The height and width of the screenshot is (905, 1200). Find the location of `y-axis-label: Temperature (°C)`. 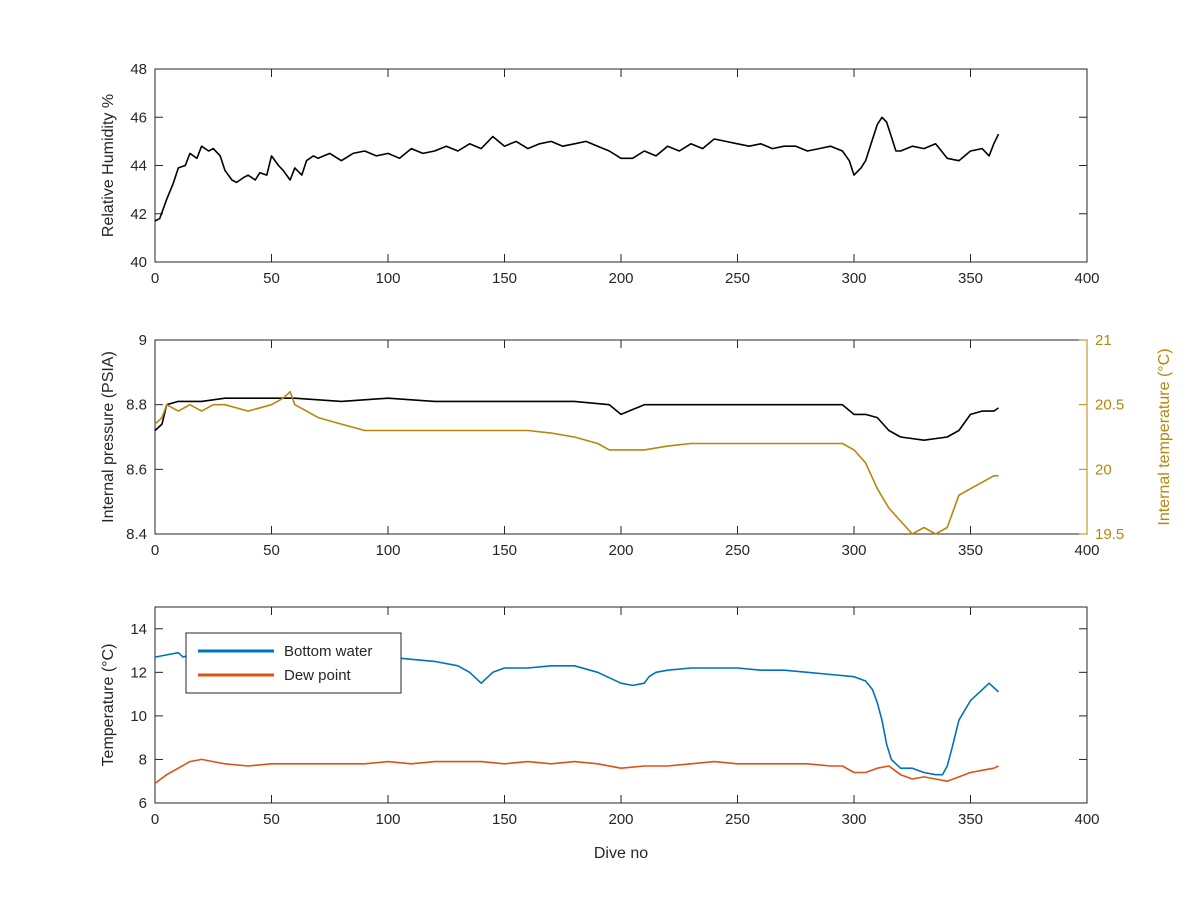

y-axis-label: Temperature (°C) is located at coordinates (108, 705).